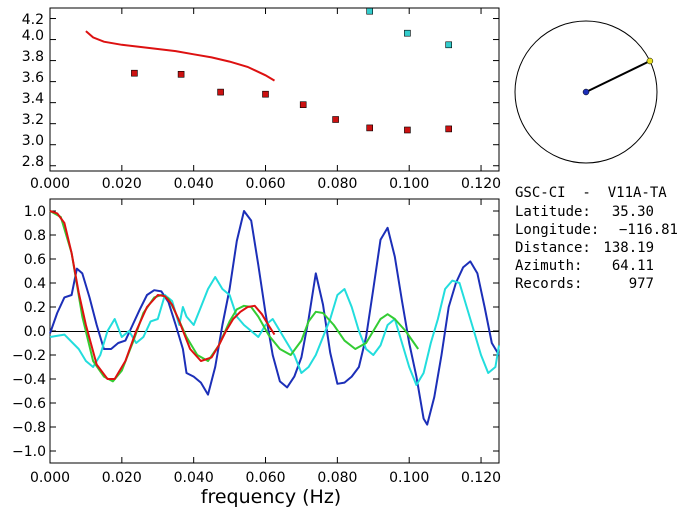 The width and height of the screenshot is (690, 519). Describe the element at coordinates (29, 380) in the screenshot. I see `bottom-y-tick-label: −0.4` at that location.